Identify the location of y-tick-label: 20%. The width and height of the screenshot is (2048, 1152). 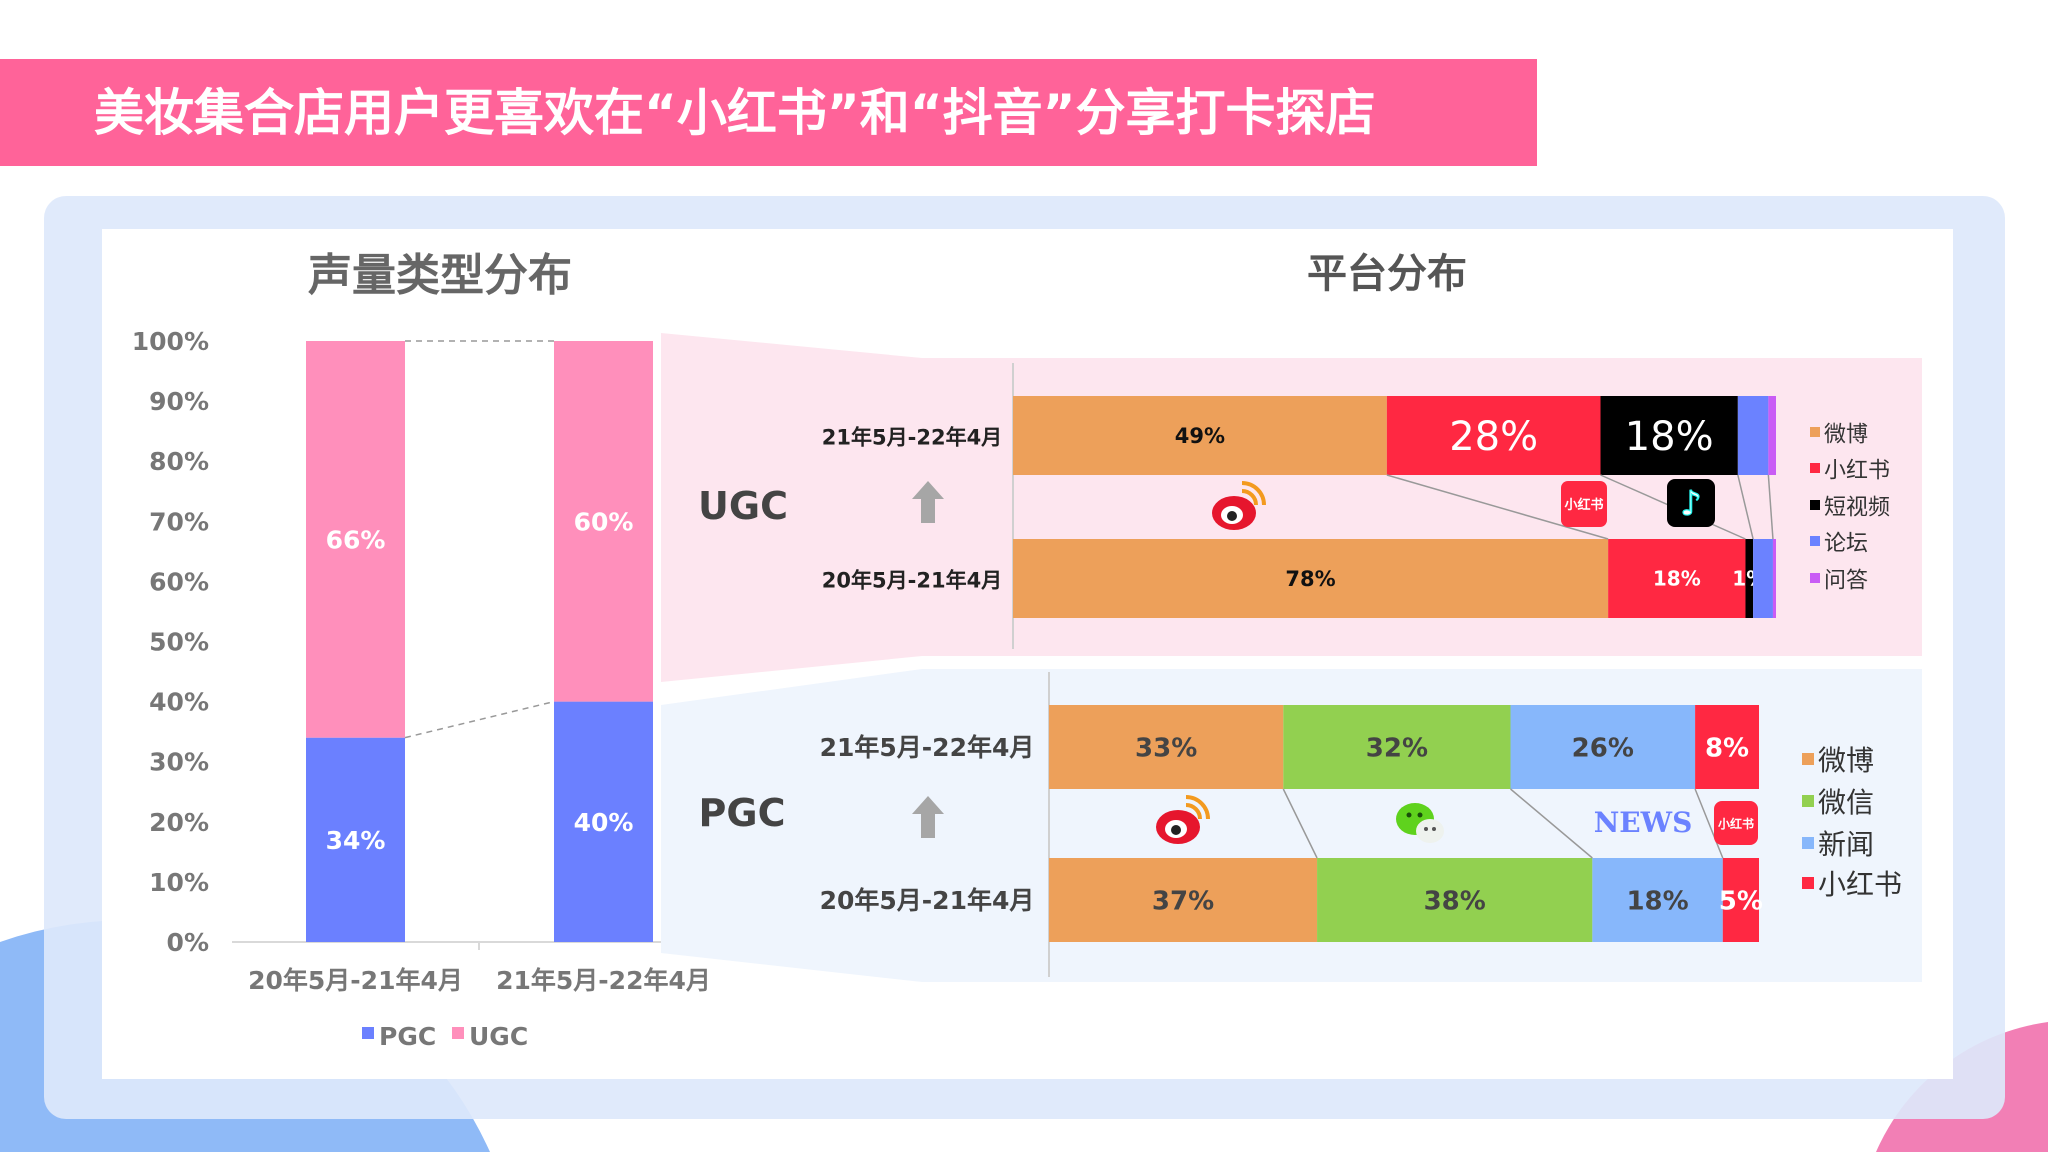
(179, 822).